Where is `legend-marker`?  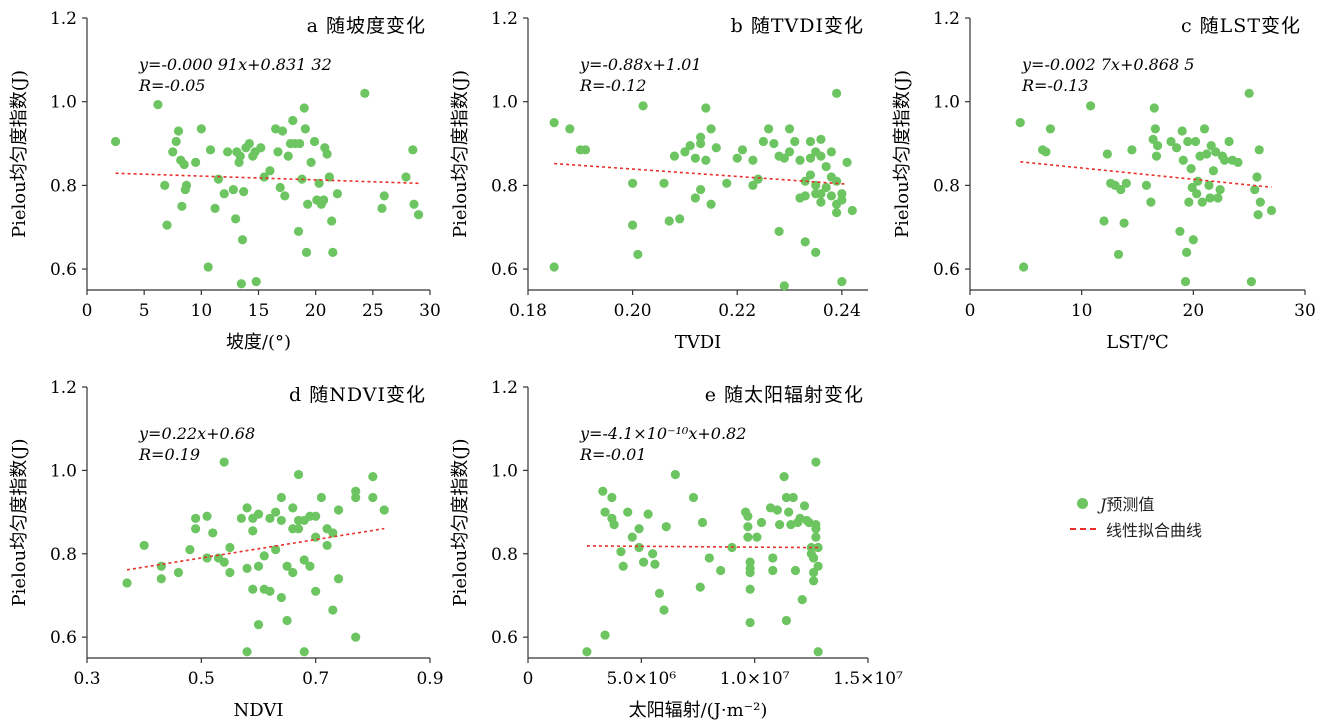 legend-marker is located at coordinates (1082, 503).